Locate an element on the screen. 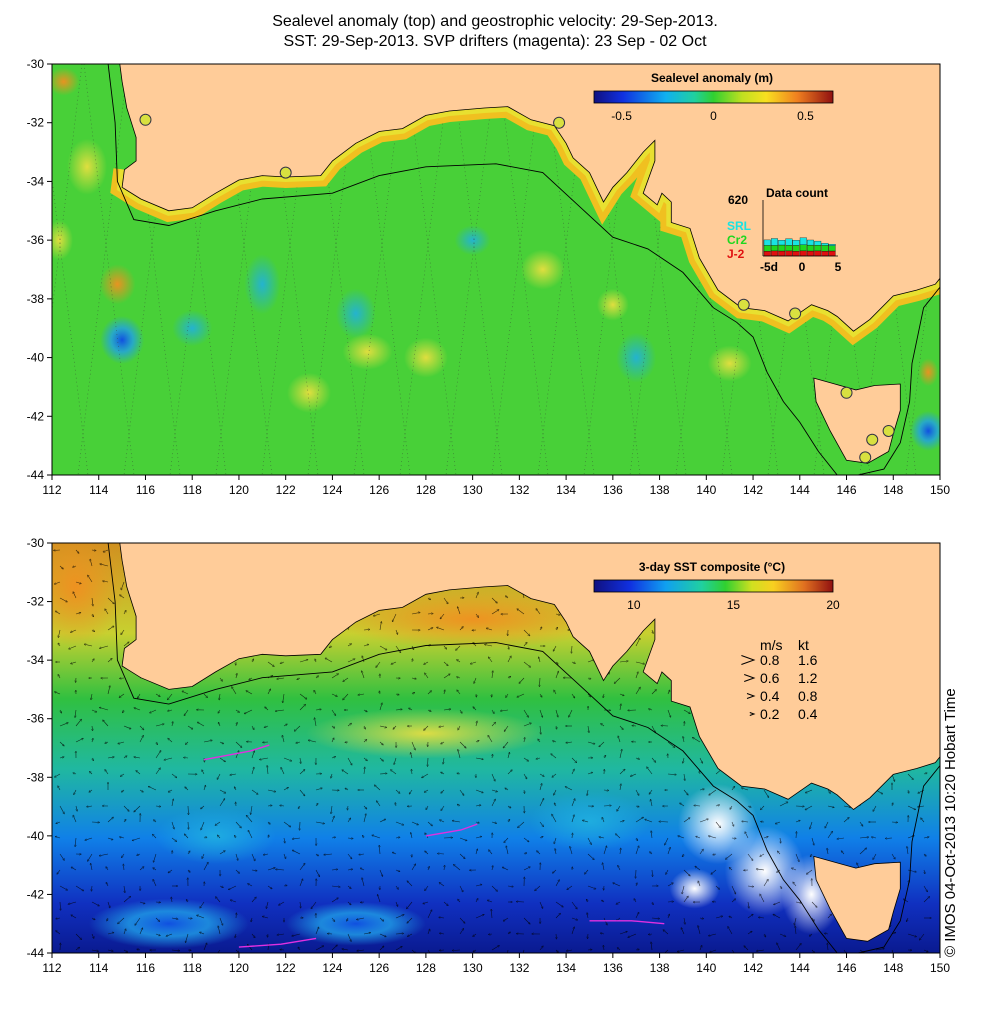 This screenshot has width=990, height=1020. lon-tick-label: 126 is located at coordinates (379, 968).